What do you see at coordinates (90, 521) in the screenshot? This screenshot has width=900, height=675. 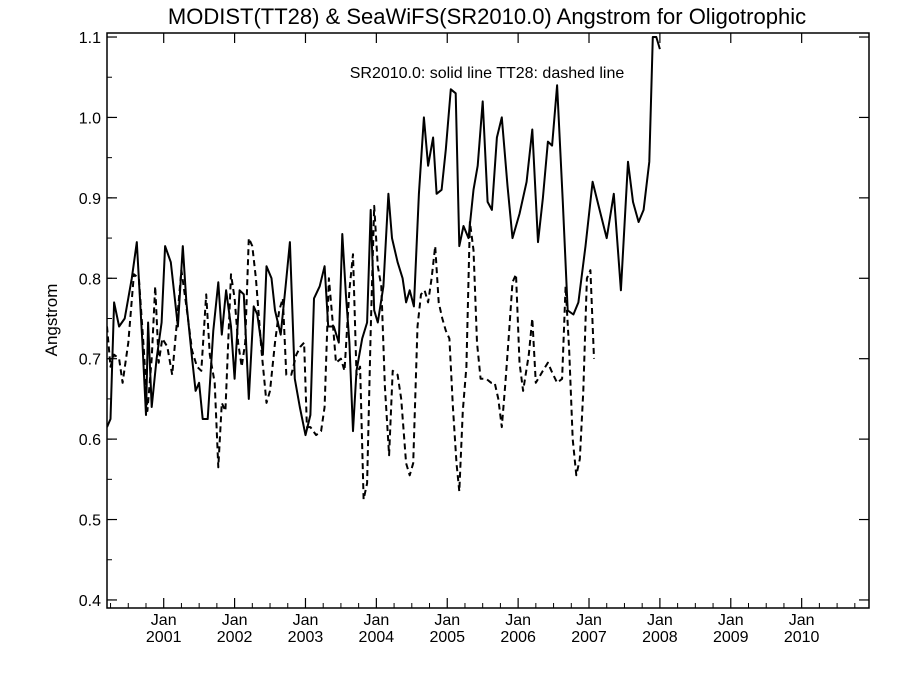 I see `y-tick-label: 0.5` at bounding box center [90, 521].